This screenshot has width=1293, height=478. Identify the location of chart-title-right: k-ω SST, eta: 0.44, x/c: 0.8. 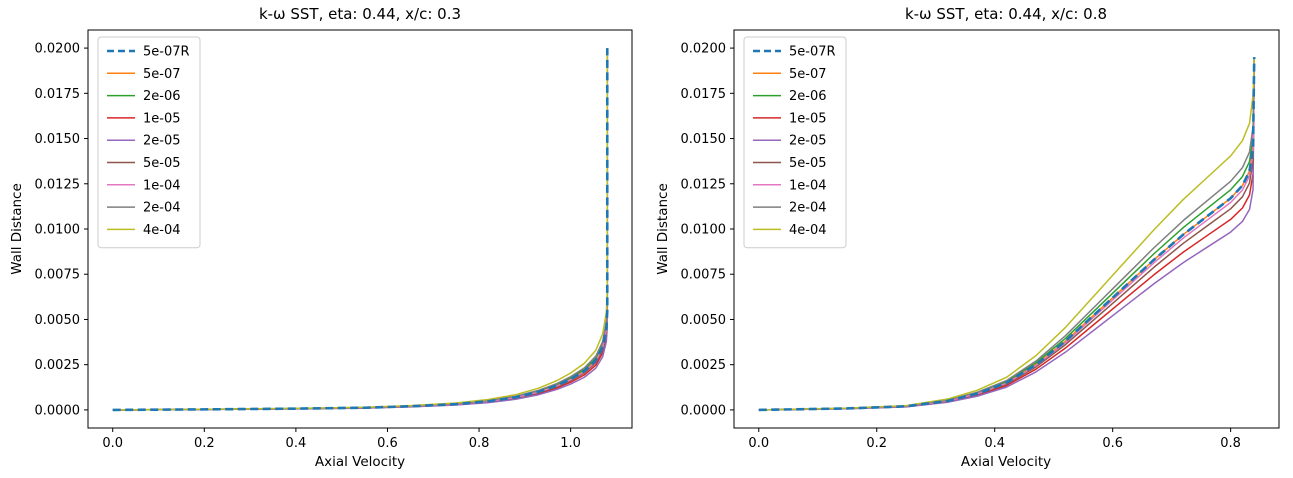
(1006, 14).